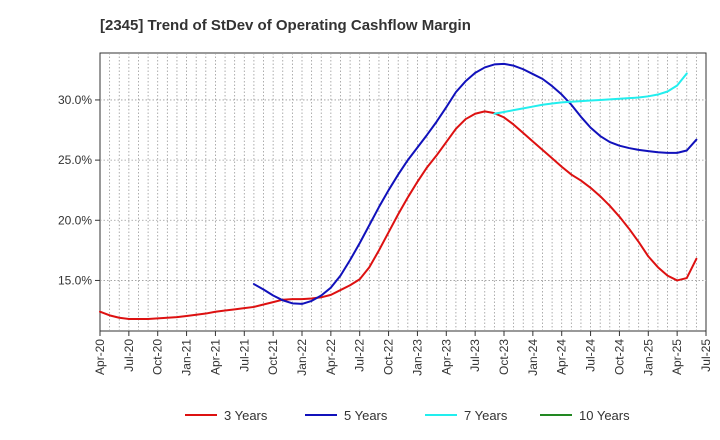 This screenshot has width=720, height=440. What do you see at coordinates (562, 357) in the screenshot?
I see `x-tick-label: Apr-24` at bounding box center [562, 357].